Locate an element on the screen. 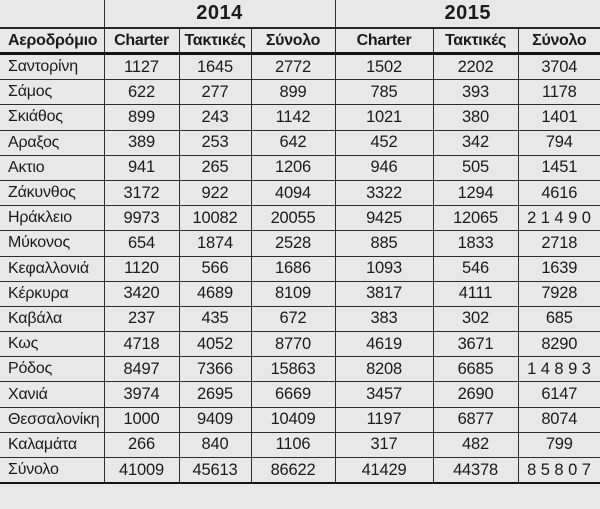 The width and height of the screenshot is (600, 509). value-cell: 8497 is located at coordinates (142, 369).